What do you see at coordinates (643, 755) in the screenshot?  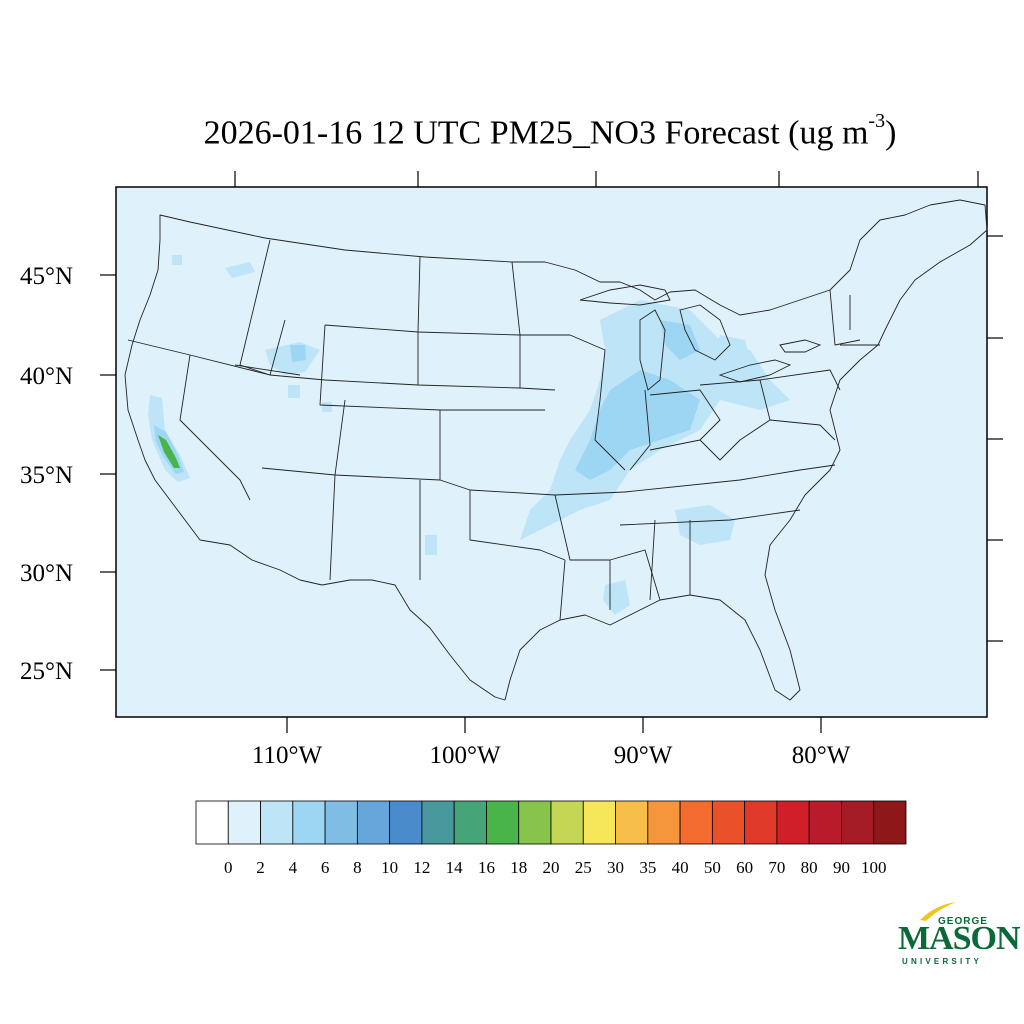 I see `lon-label-90w: 90°W` at bounding box center [643, 755].